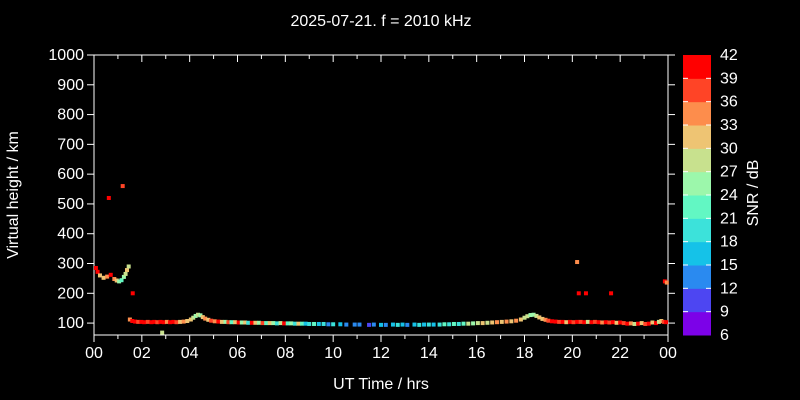 Image resolution: width=800 pixels, height=400 pixels. Describe the element at coordinates (620, 353) in the screenshot. I see `x-tick-label: 22` at that location.